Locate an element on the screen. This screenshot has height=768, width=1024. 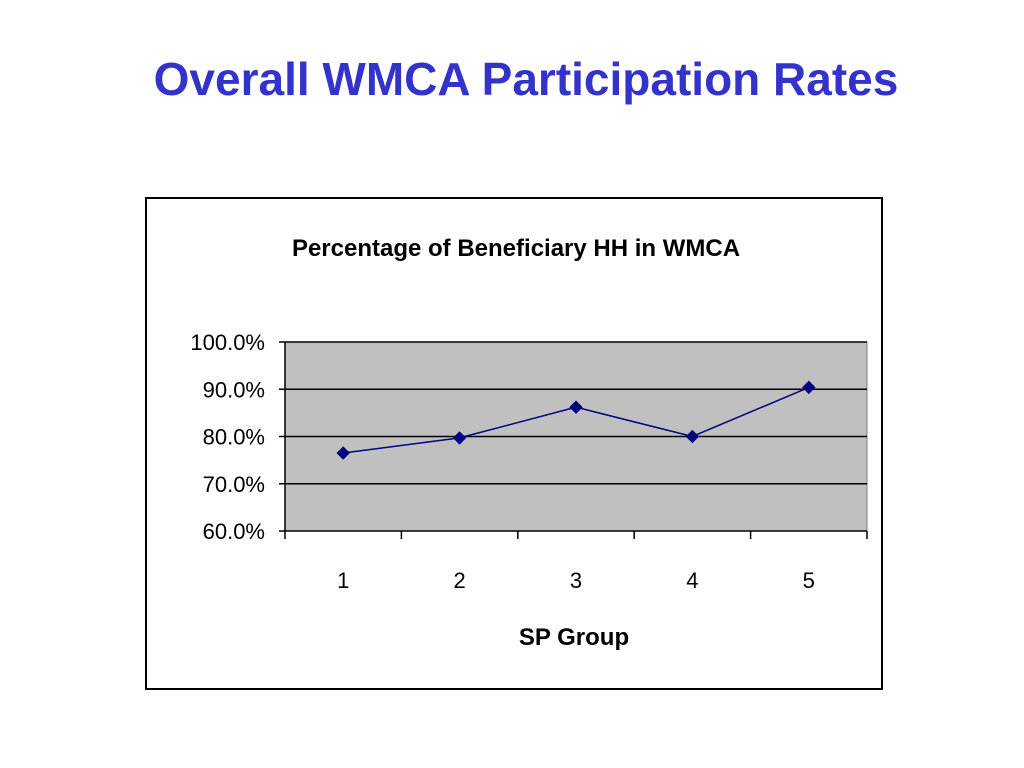
x-tick-label: 5 is located at coordinates (809, 580).